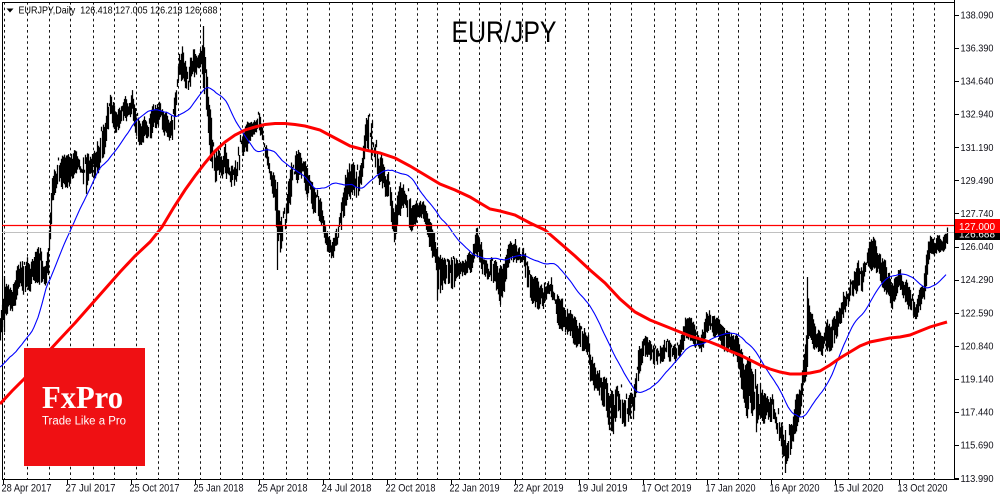 The width and height of the screenshot is (1000, 500). Describe the element at coordinates (347, 489) in the screenshot. I see `svg-text: 24 Jul 2018` at that location.